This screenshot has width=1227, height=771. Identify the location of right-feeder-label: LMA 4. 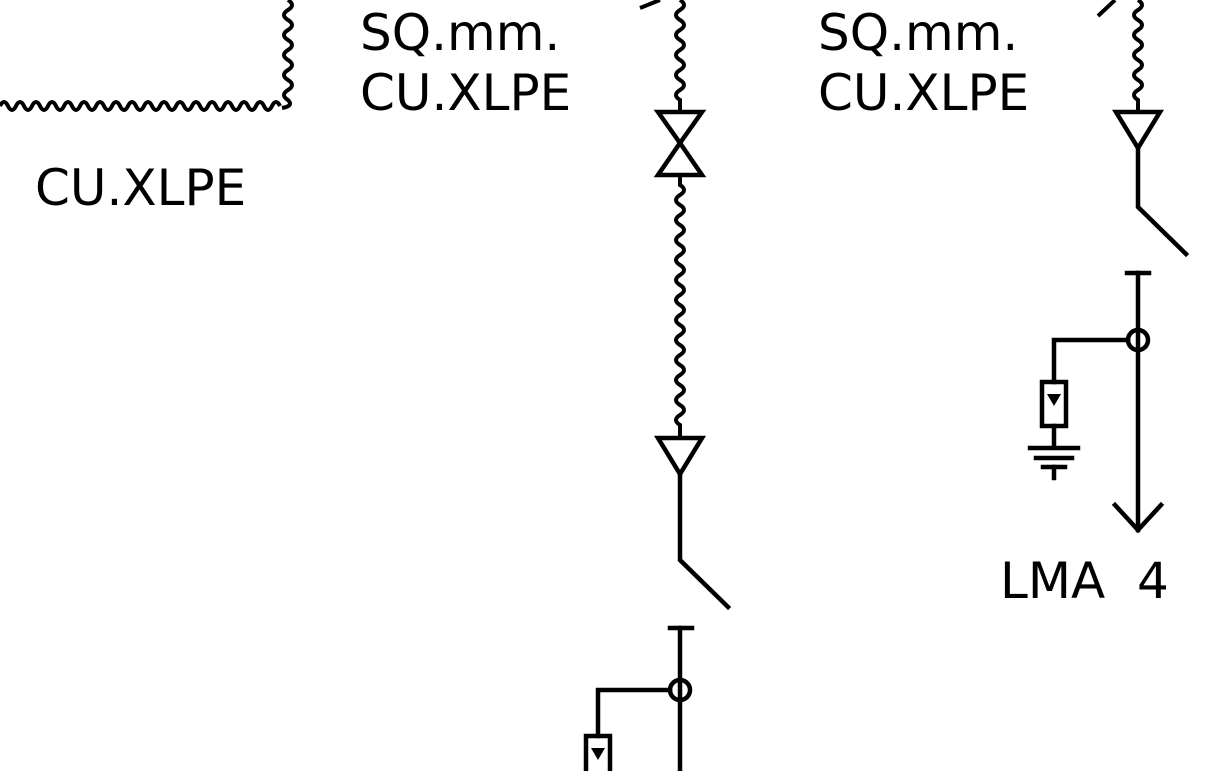
(1084, 581).